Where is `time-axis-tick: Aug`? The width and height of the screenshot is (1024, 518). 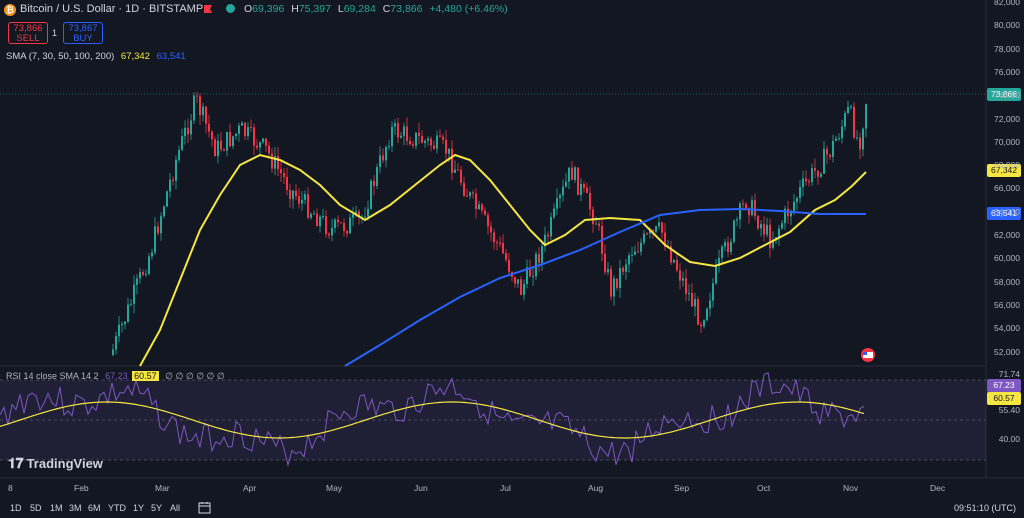
time-axis-tick: Aug is located at coordinates (596, 488).